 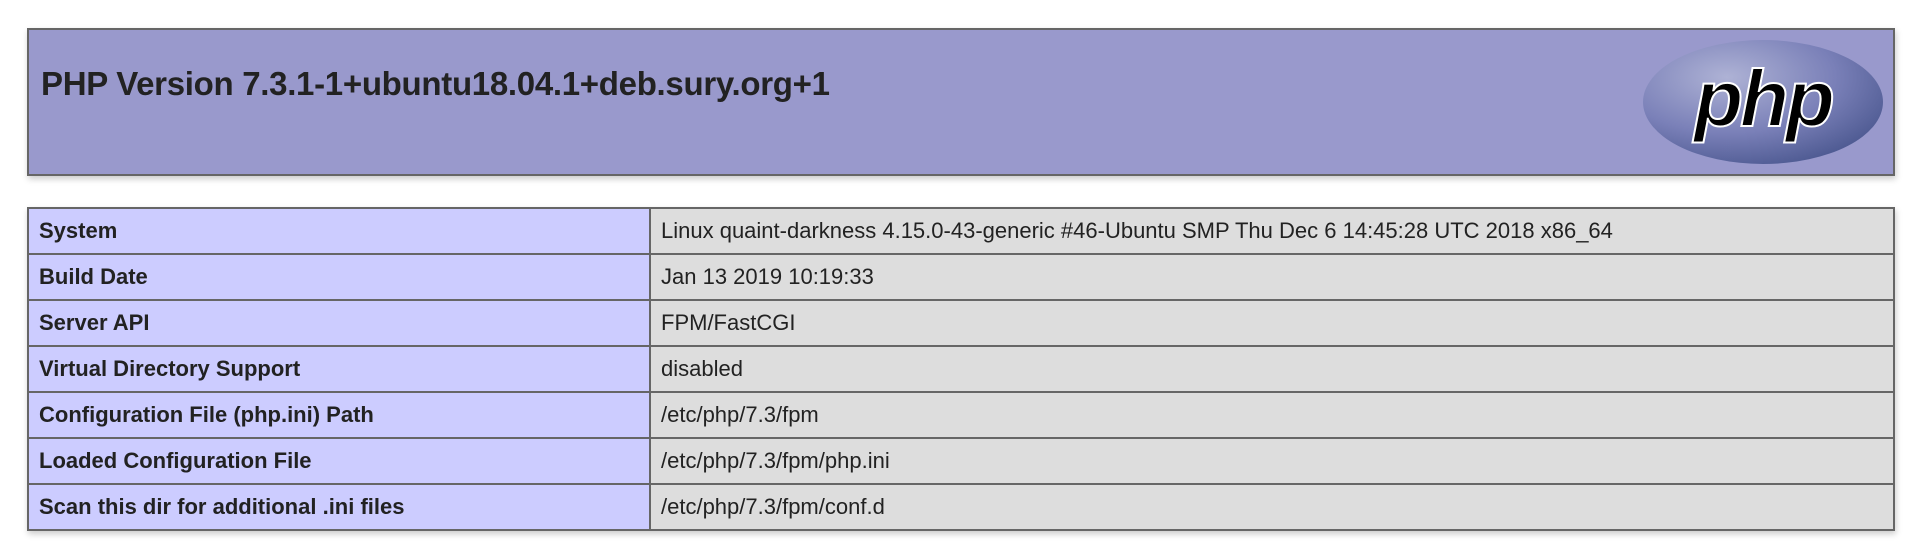 I want to click on row-value: /etc/php/7.3/fpm/php.ini, so click(x=1272, y=461).